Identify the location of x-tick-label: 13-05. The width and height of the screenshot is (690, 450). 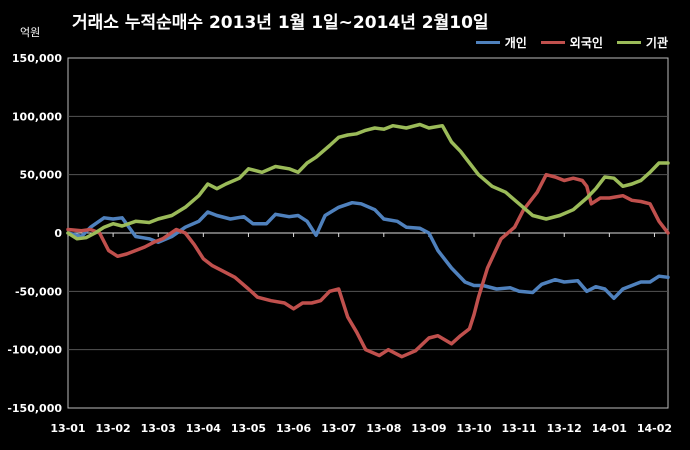
(248, 428).